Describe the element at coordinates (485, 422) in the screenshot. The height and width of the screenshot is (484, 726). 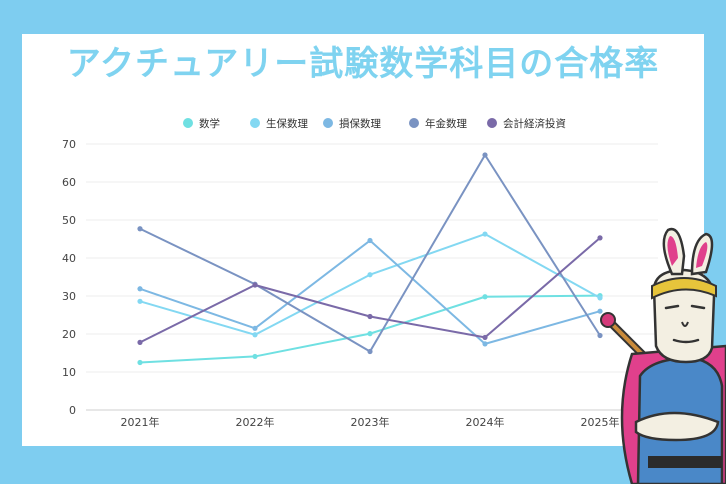
I see `x-tick-label: 2024年` at that location.